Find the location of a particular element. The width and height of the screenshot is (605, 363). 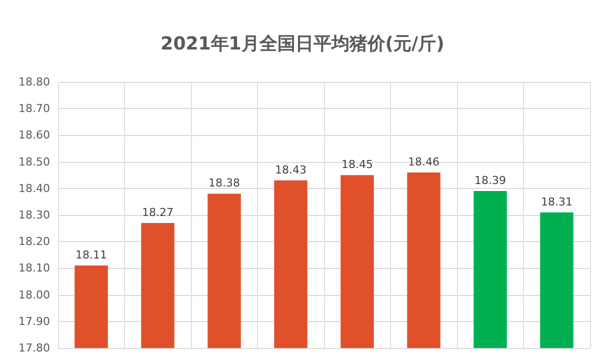

y-tick-label: 18.20 is located at coordinates (34, 241).